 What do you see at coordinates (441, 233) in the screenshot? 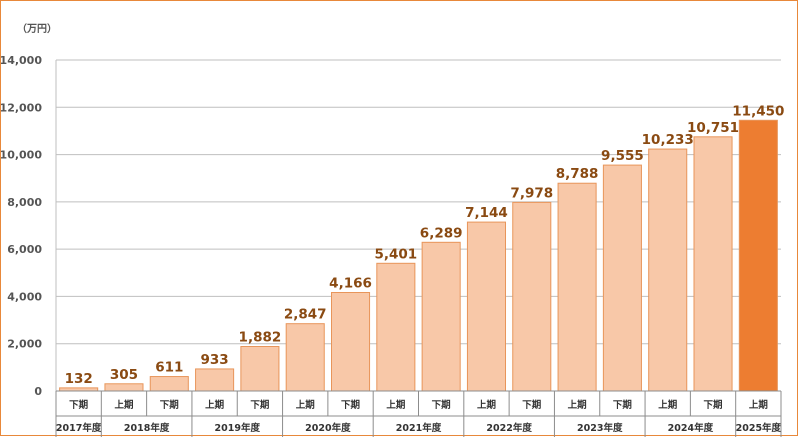
I see `data-label: 6,289` at bounding box center [441, 233].